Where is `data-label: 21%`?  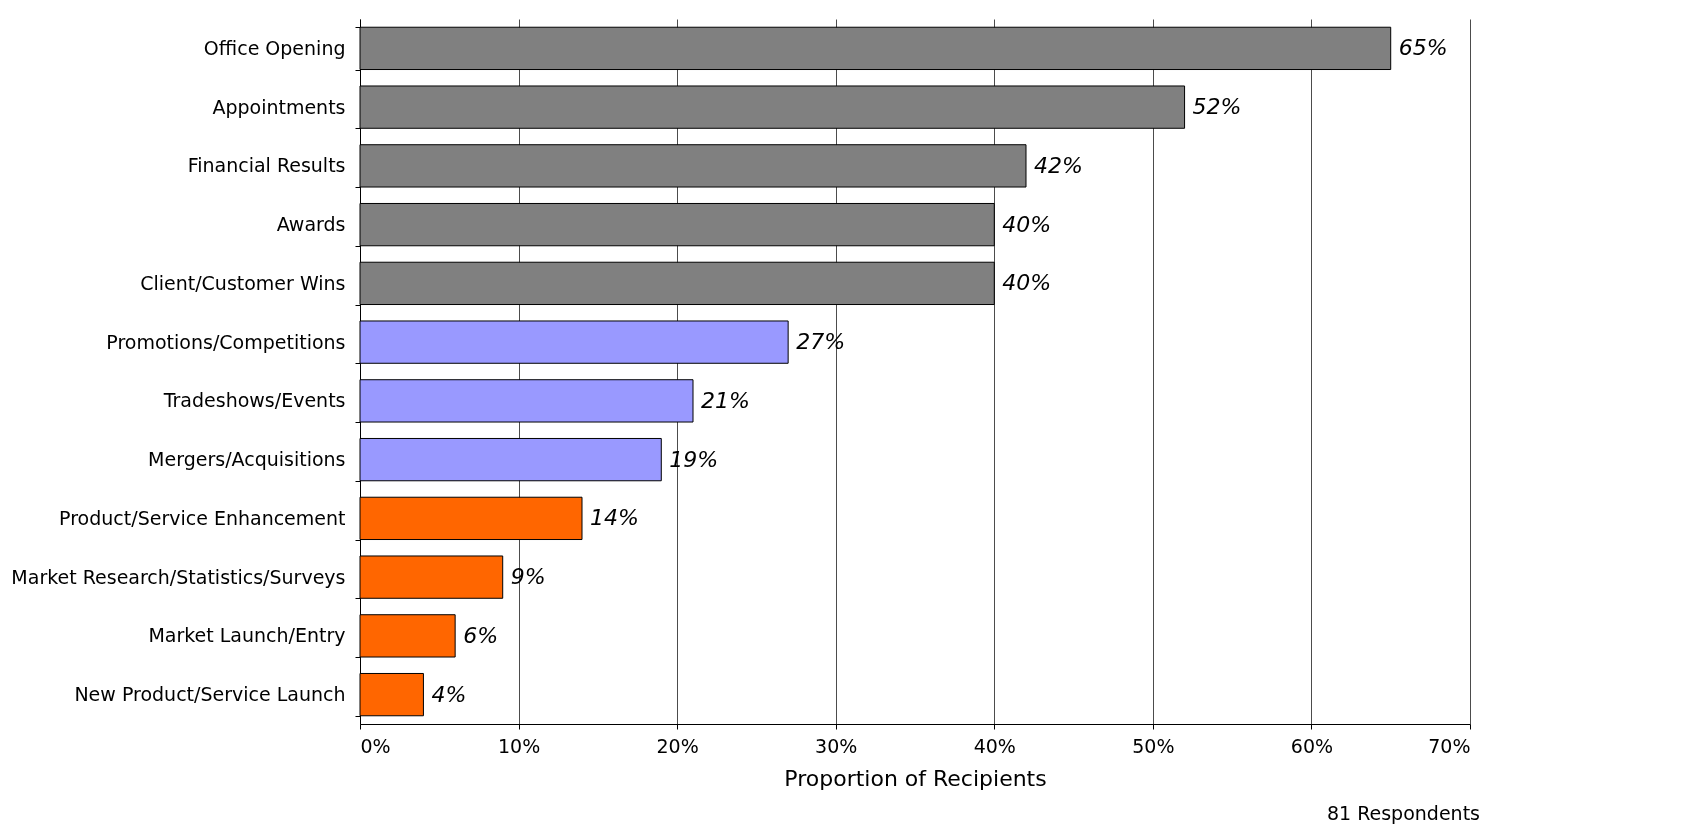
data-label: 21% is located at coordinates (725, 400).